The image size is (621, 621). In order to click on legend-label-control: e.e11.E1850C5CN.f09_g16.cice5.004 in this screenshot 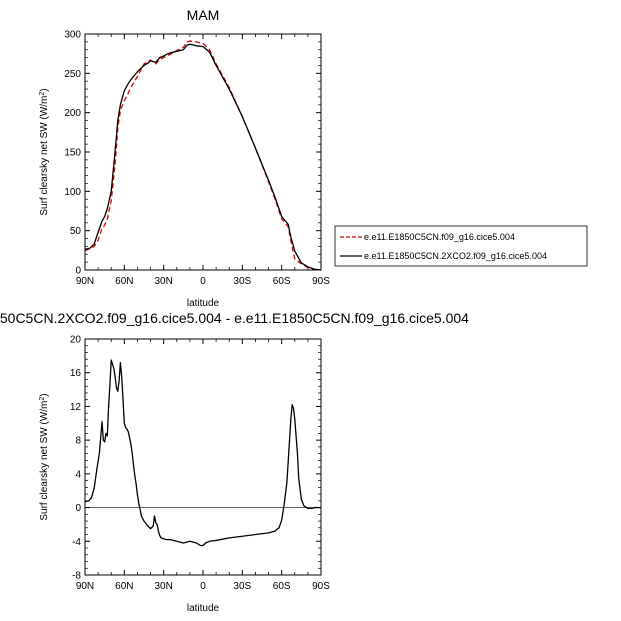, I will do `click(439, 237)`.